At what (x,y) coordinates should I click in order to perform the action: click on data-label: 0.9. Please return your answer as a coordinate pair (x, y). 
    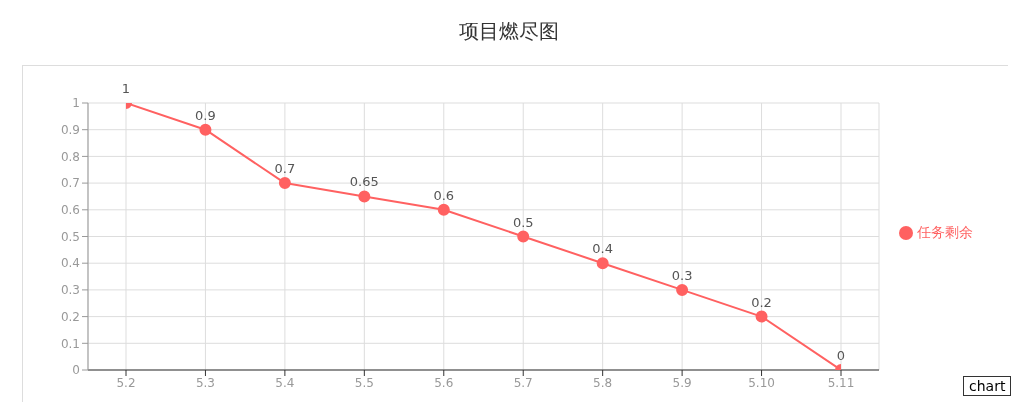
    Looking at the image, I should click on (205, 115).